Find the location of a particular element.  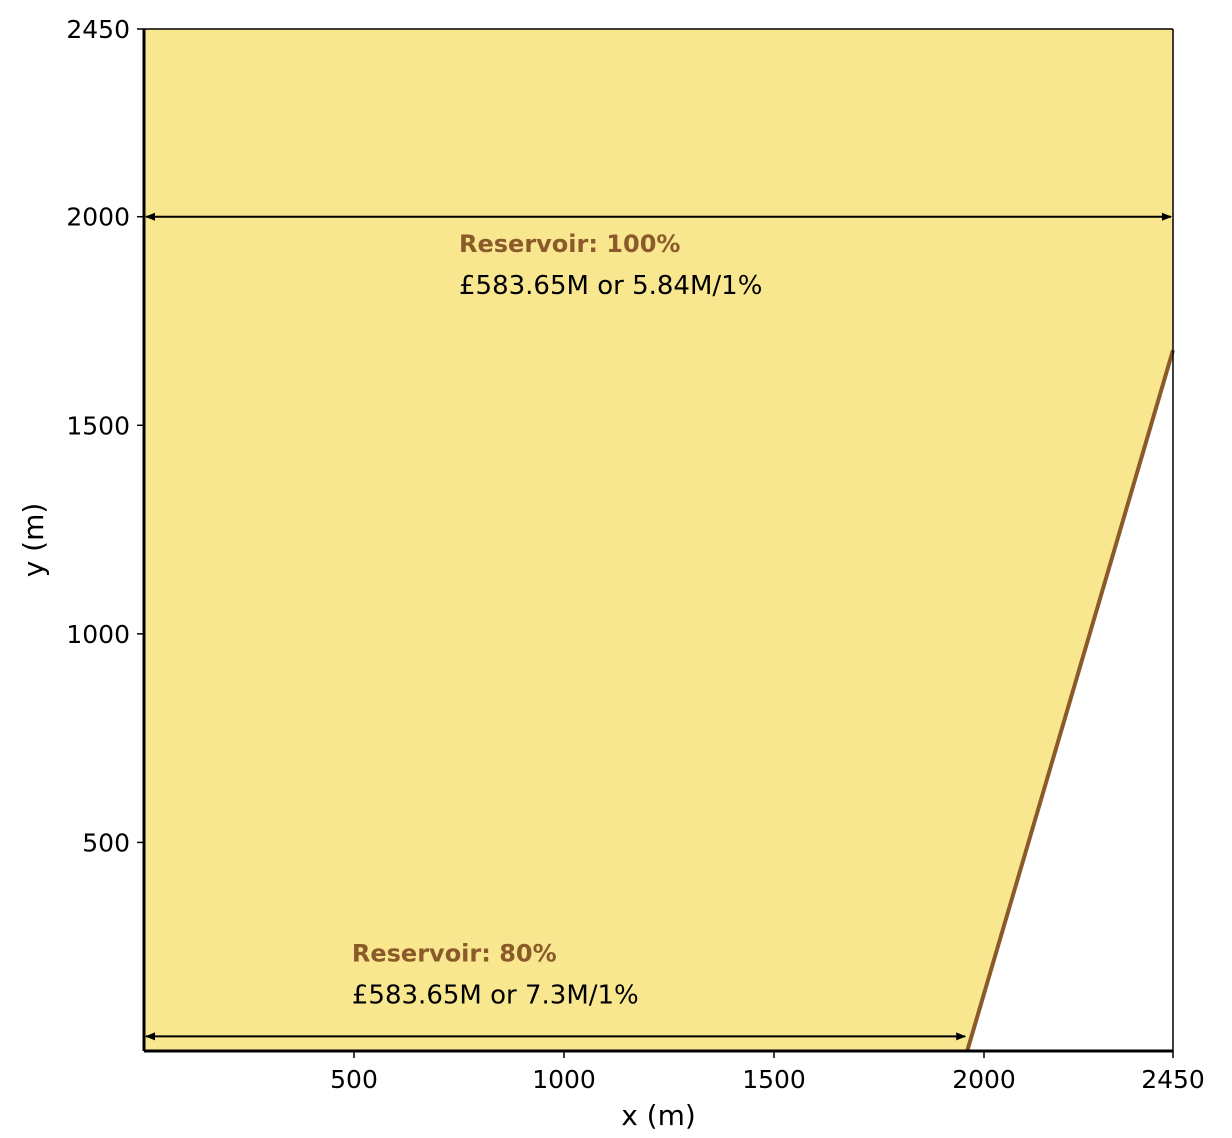

y-tick-label: 2000 is located at coordinates (98, 217).